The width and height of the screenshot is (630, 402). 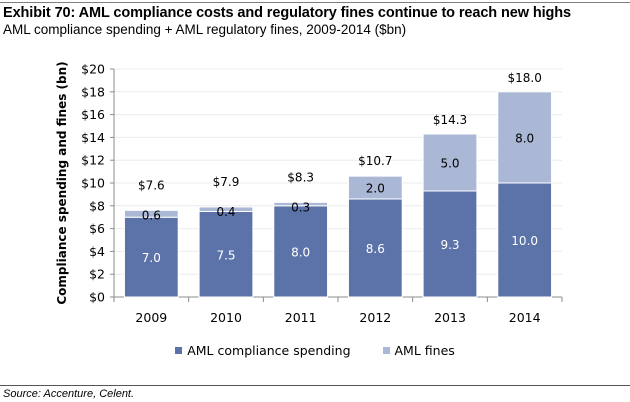 I want to click on y-tick-label: $10, so click(x=93, y=183).